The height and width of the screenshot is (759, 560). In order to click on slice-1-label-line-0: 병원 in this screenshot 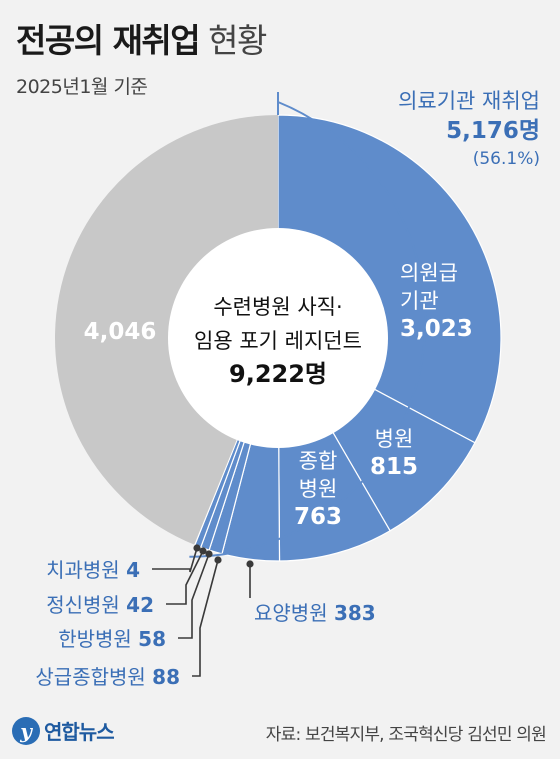, I will do `click(394, 439)`.